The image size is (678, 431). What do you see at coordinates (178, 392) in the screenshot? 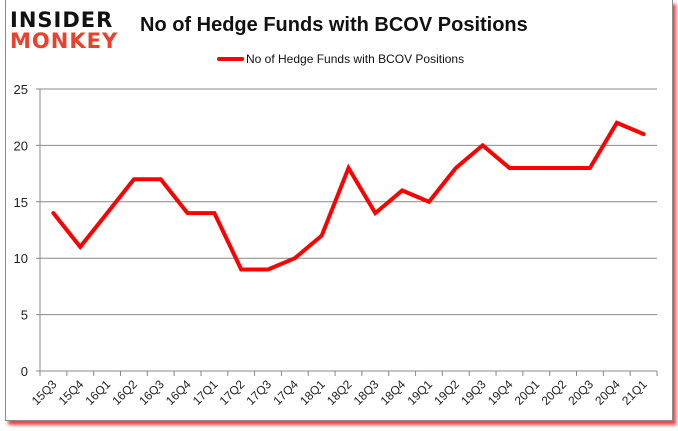
I see `x-tick-label: 16Q4` at bounding box center [178, 392].